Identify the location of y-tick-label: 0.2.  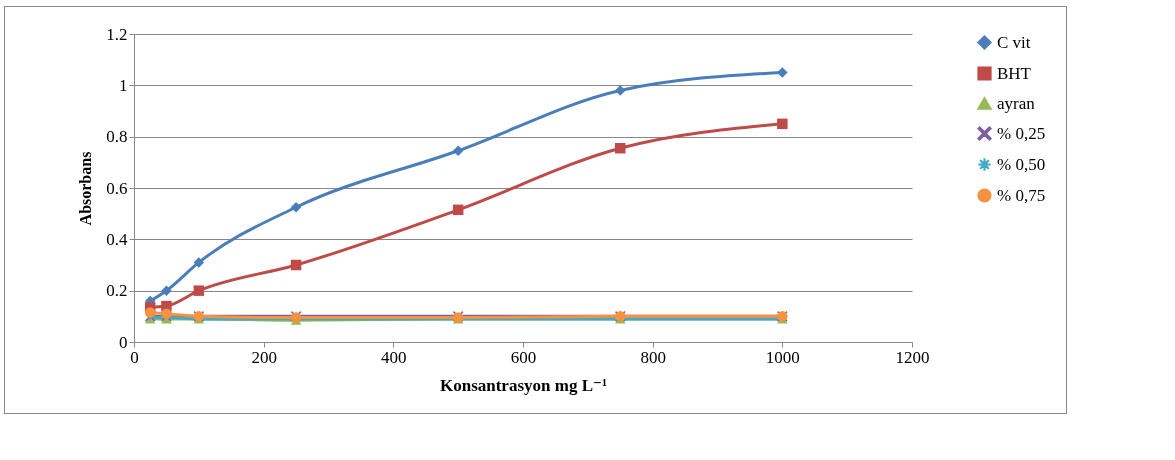
(117, 291).